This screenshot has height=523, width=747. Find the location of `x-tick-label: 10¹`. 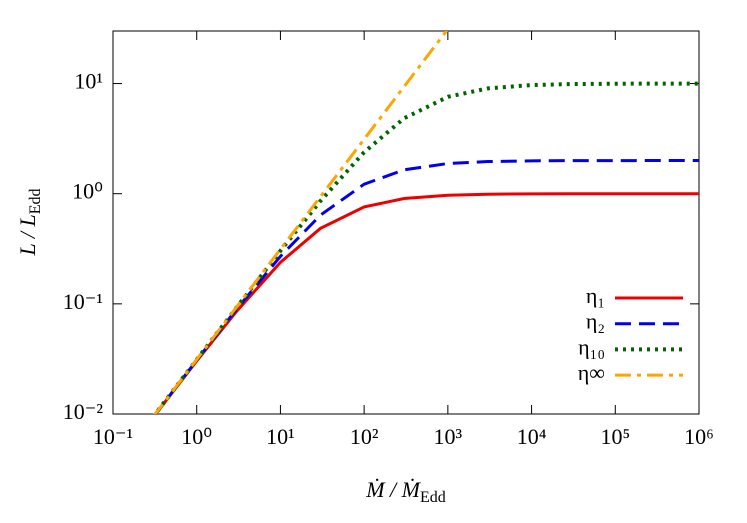

x-tick-label: 10¹ is located at coordinates (280, 436).